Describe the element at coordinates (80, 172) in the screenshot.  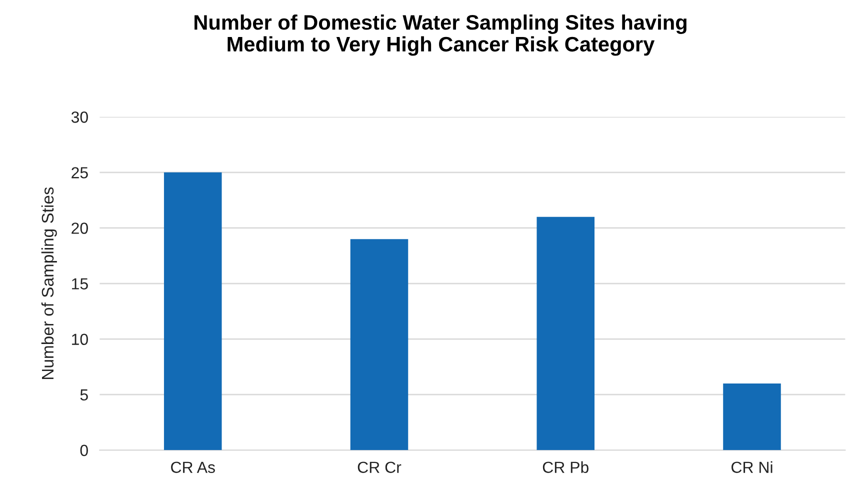
I see `y-tick-label: 25` at that location.